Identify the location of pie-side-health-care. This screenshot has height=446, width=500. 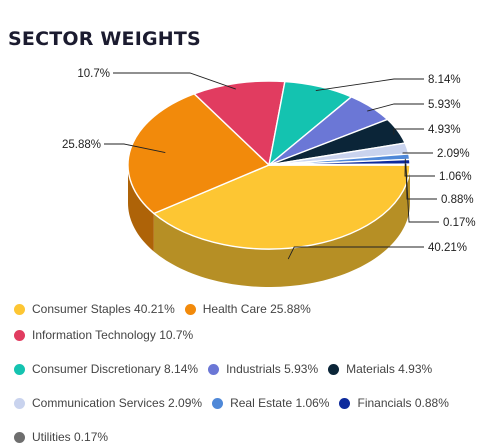
(141, 208).